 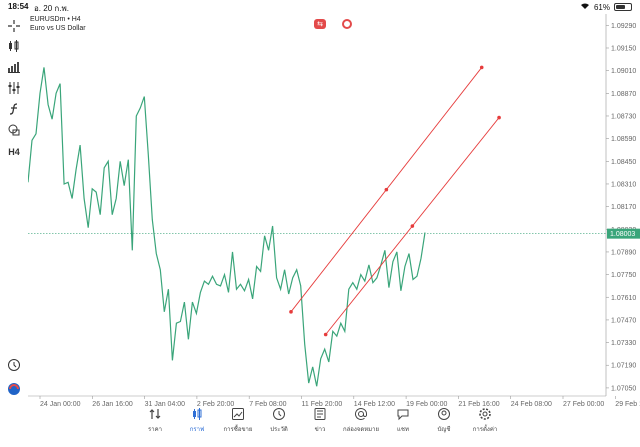 What do you see at coordinates (14, 46) in the screenshot?
I see `candlestick-icon` at bounding box center [14, 46].